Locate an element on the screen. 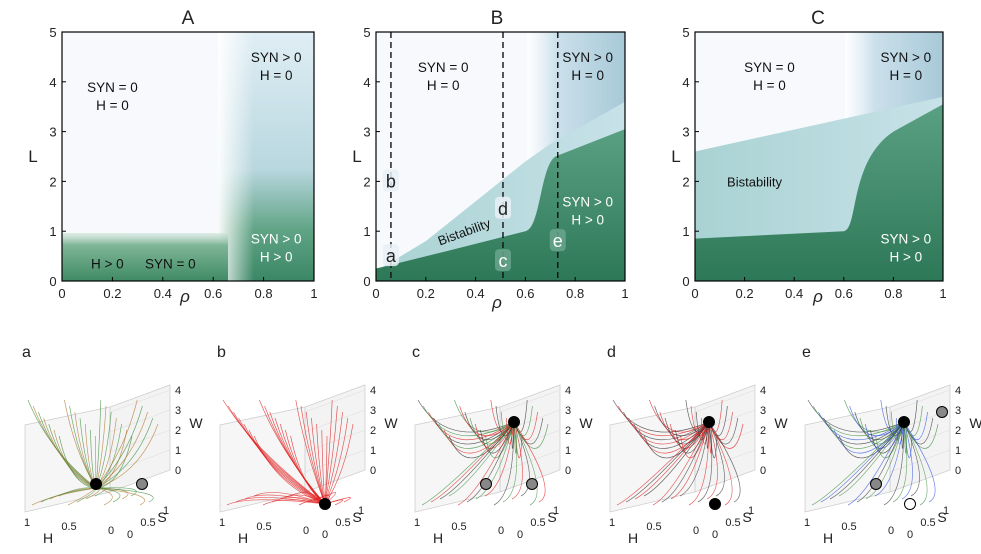 The width and height of the screenshot is (981, 554). dashed-lines is located at coordinates (474, 156).